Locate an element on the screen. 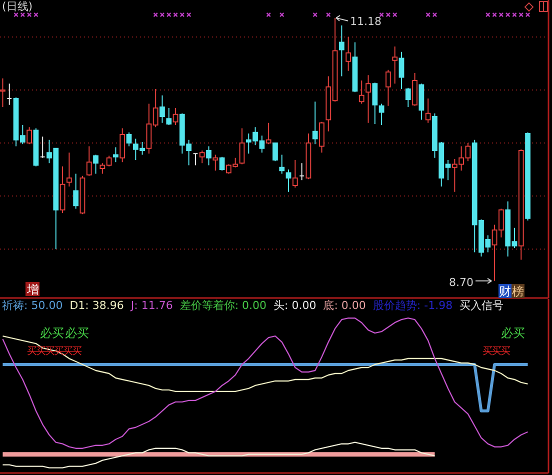  annotation: 8.70 is located at coordinates (461, 282).